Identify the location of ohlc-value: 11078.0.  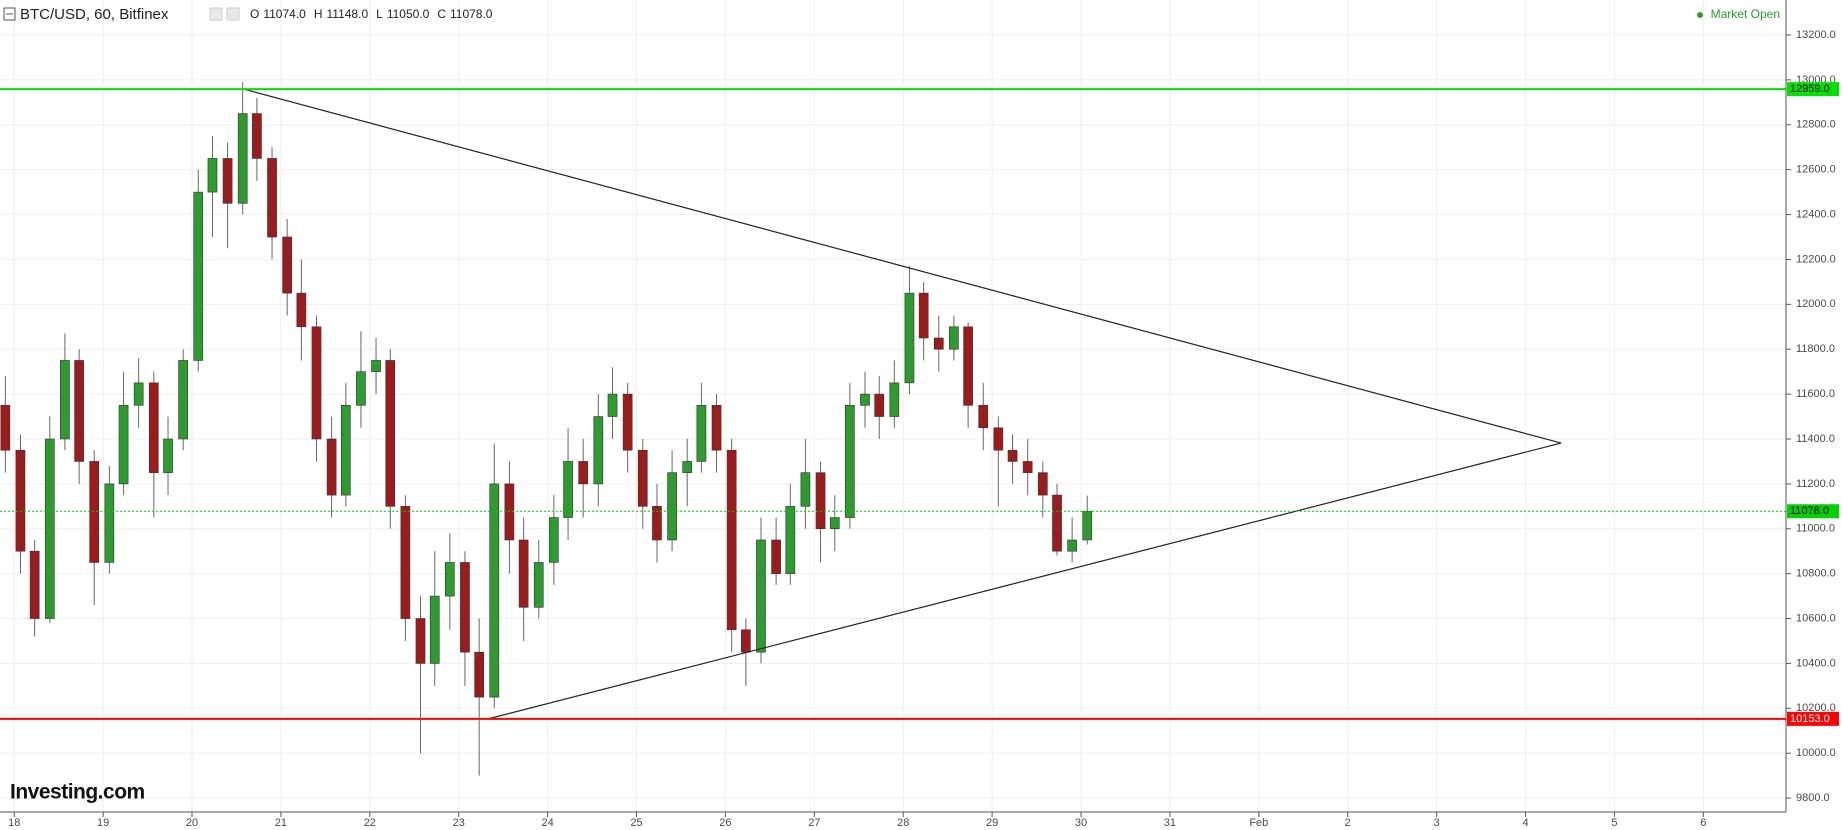
(471, 14).